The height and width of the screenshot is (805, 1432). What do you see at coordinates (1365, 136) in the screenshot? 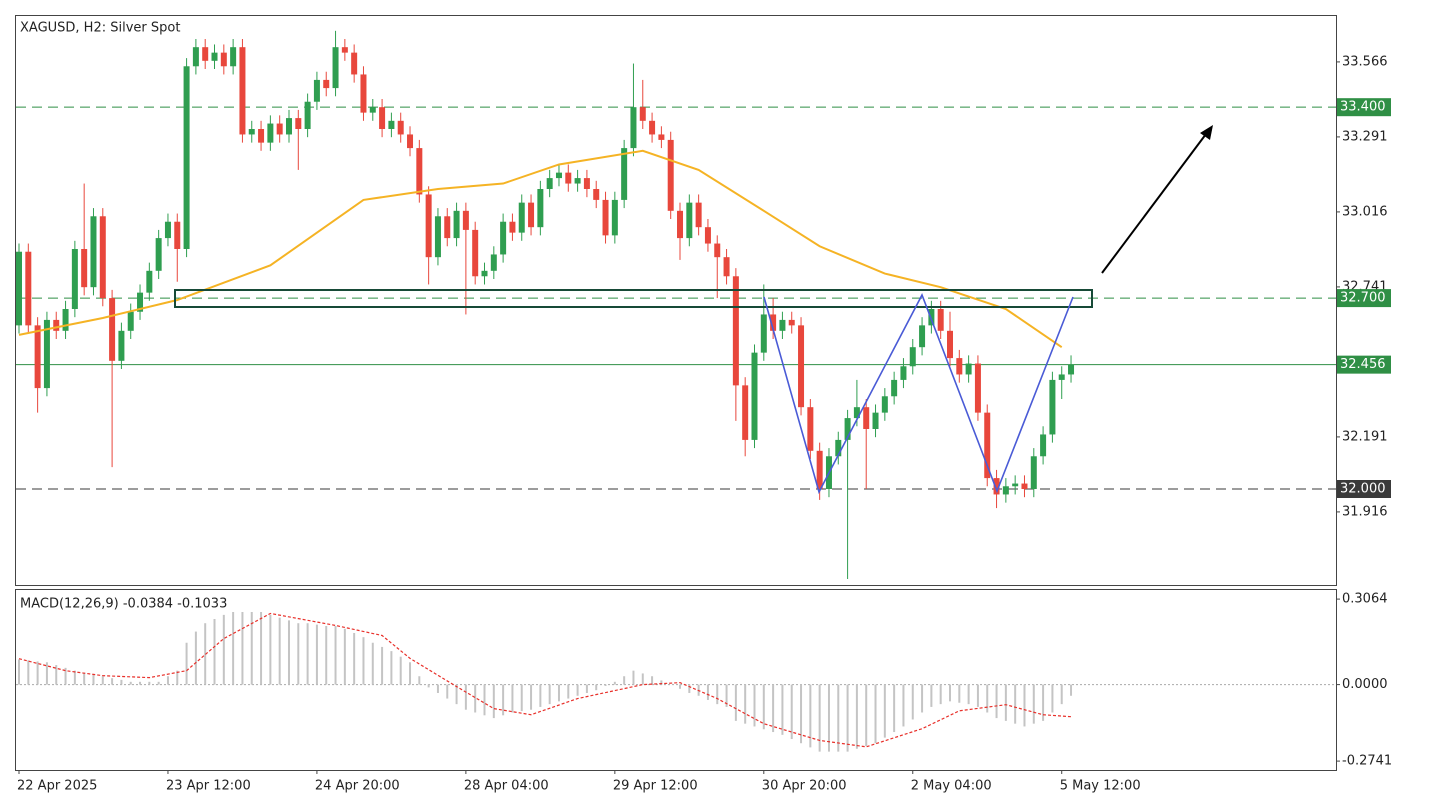
I see `y-tick-label: 33.291` at bounding box center [1365, 136].